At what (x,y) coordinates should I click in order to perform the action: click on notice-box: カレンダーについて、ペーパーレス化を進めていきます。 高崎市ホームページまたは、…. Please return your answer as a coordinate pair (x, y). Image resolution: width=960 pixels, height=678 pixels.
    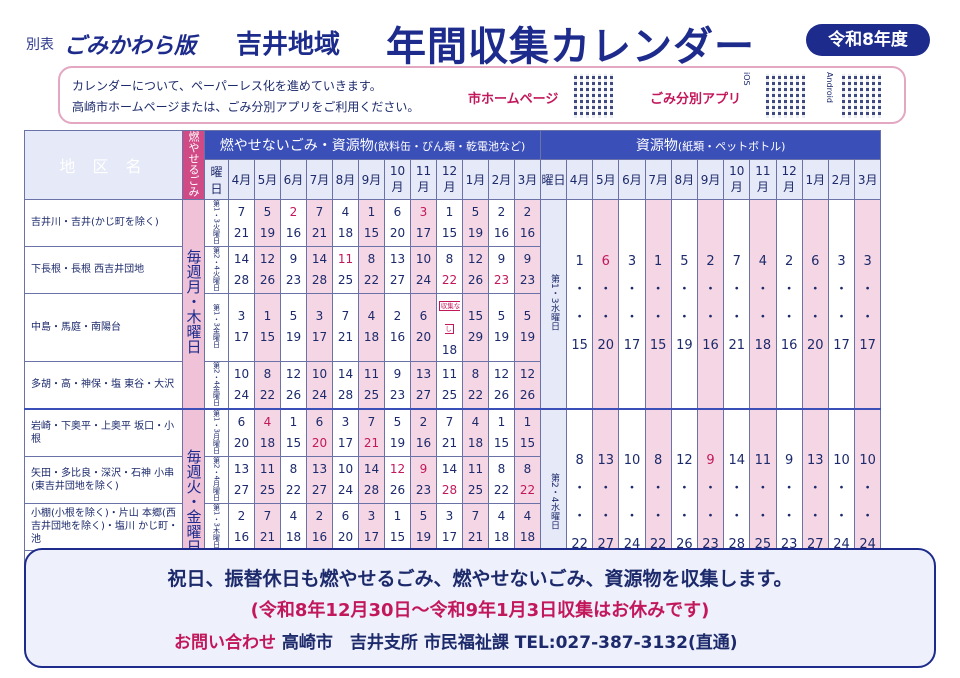
    Looking at the image, I should click on (482, 95).